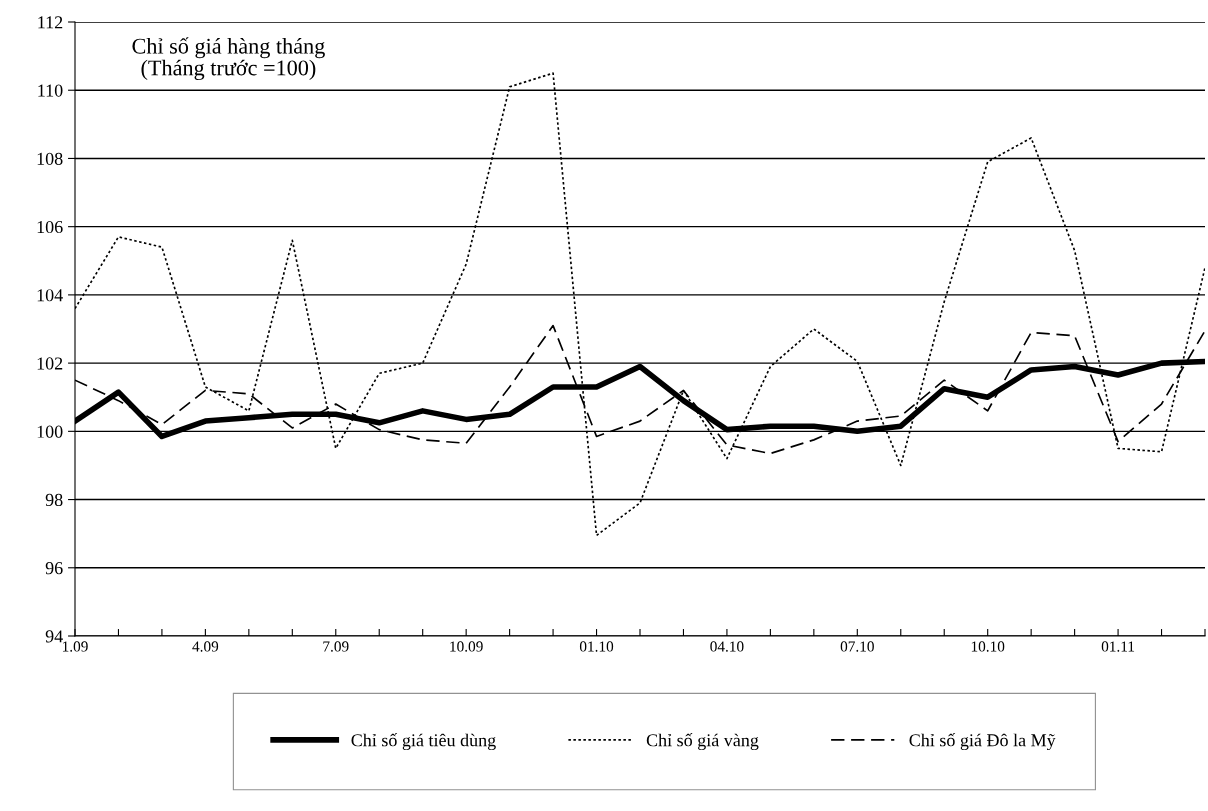  I want to click on x-tick-label: 10.10, so click(988, 646).